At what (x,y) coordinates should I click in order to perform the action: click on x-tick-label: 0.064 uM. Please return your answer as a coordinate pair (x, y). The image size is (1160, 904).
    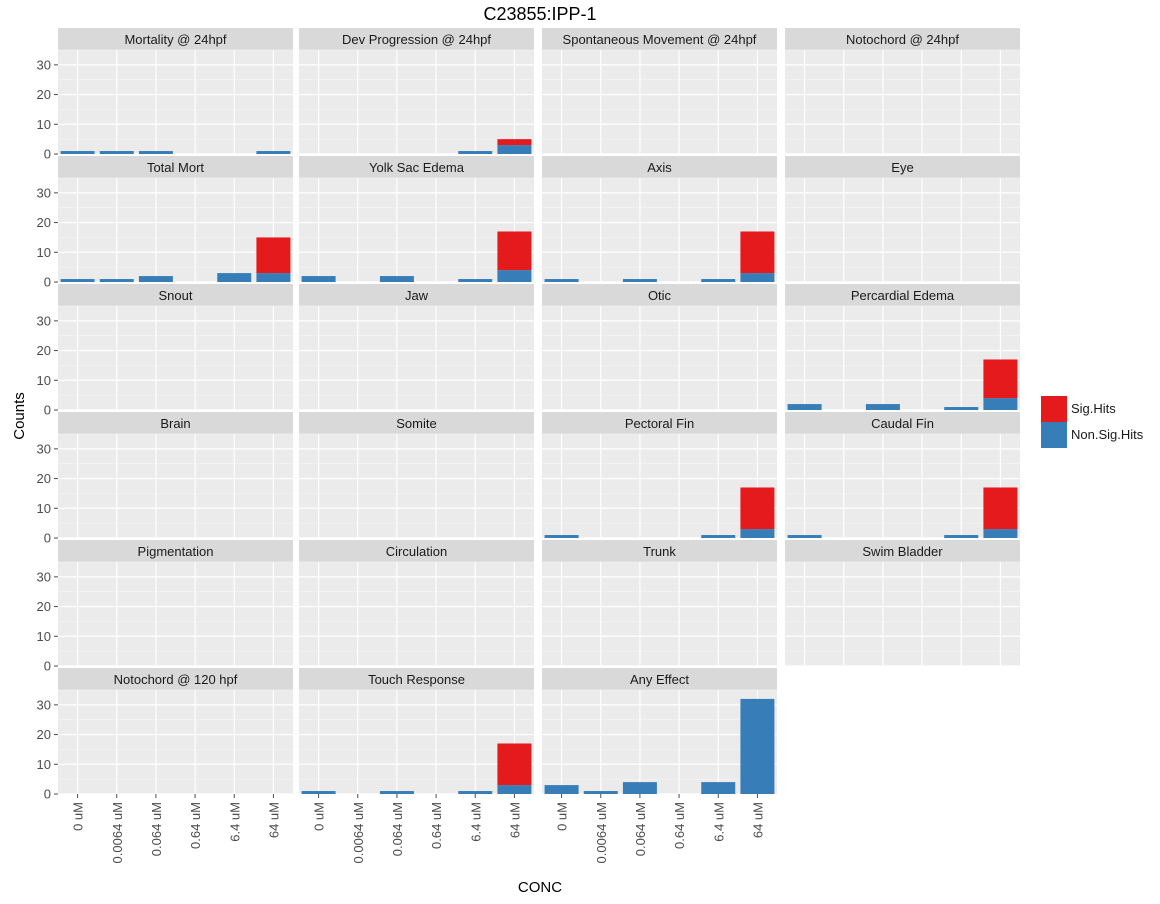
    Looking at the image, I should click on (156, 829).